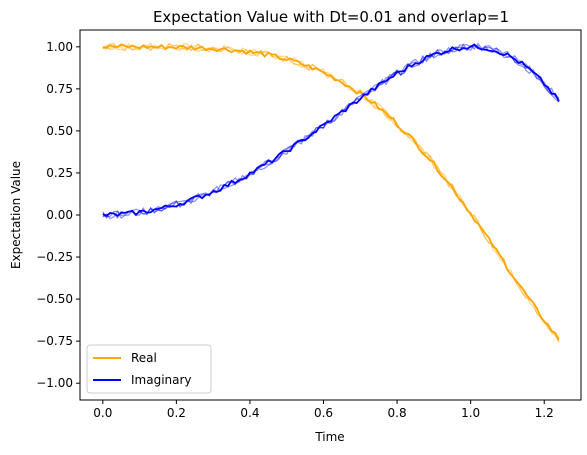 Image resolution: width=587 pixels, height=455 pixels. I want to click on x-tick-label: 0.0, so click(102, 413).